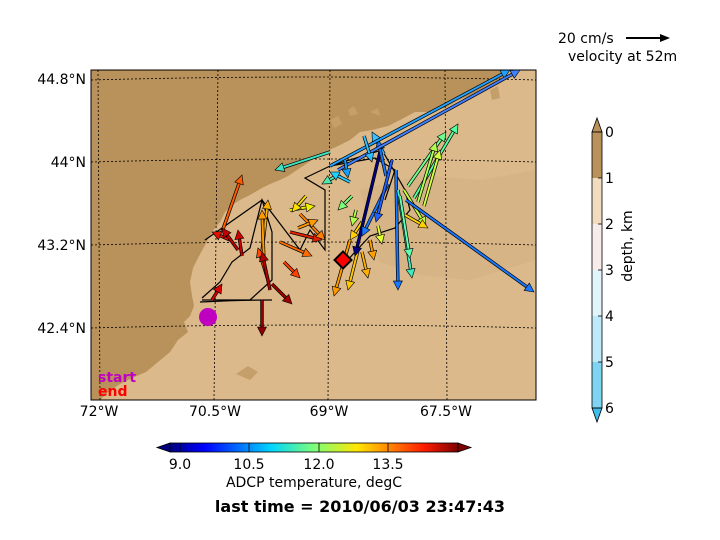 This screenshot has height=540, width=720. What do you see at coordinates (597, 124) in the screenshot?
I see `depth-cap-top` at bounding box center [597, 124].